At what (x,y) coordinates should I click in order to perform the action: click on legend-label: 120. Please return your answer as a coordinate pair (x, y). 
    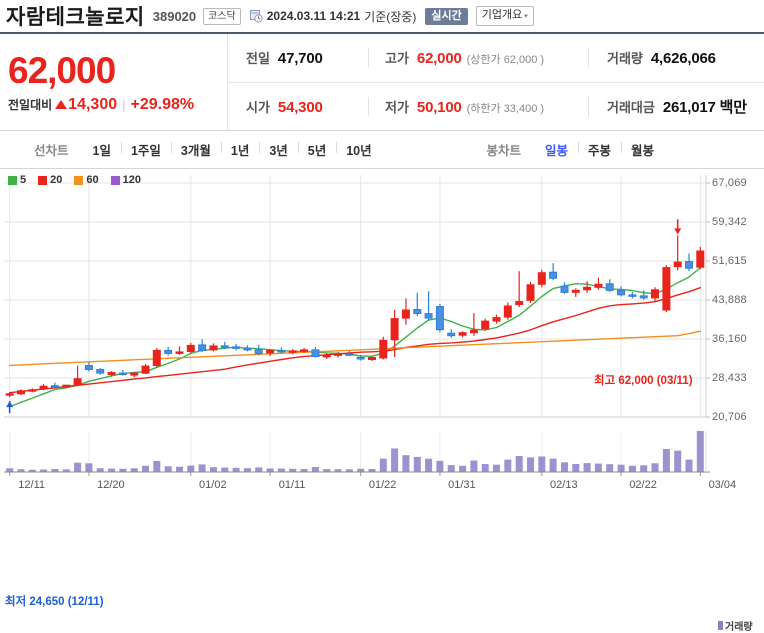
    Looking at the image, I should click on (131, 180).